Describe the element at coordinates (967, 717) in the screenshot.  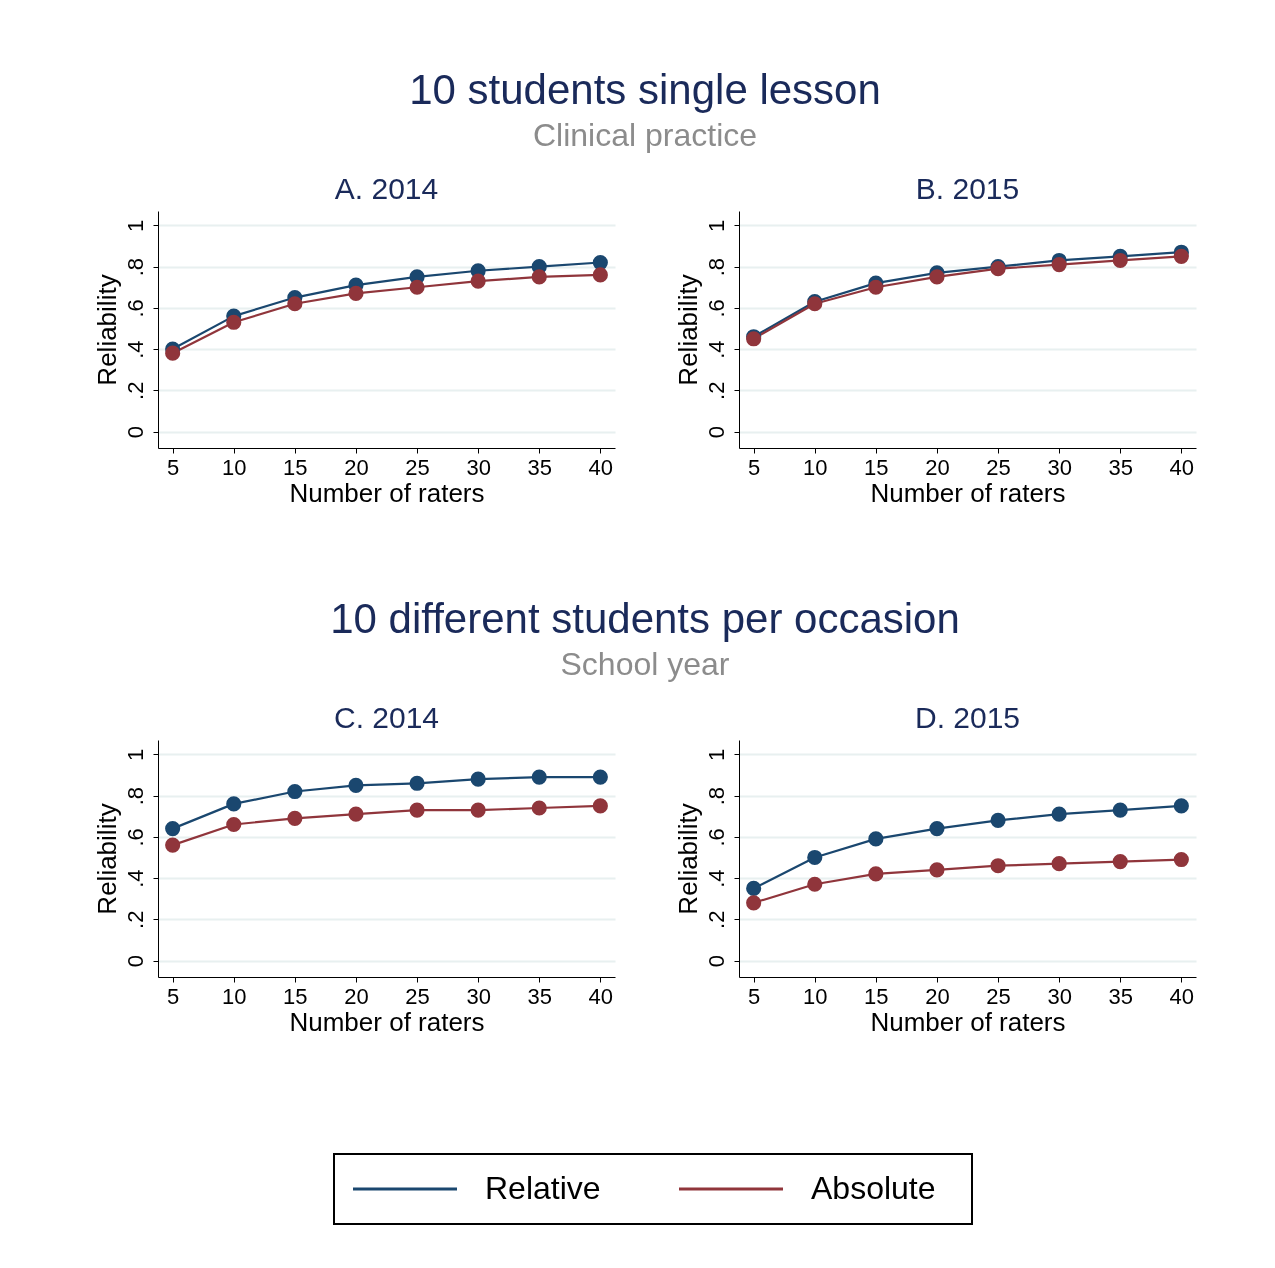
I see `chart-title: D. 2015` at that location.